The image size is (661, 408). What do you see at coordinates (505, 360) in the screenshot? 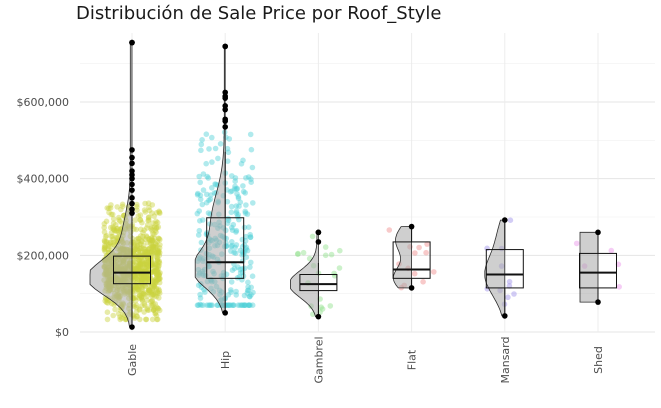
I see `x-tick-label: Mansard` at bounding box center [505, 360].